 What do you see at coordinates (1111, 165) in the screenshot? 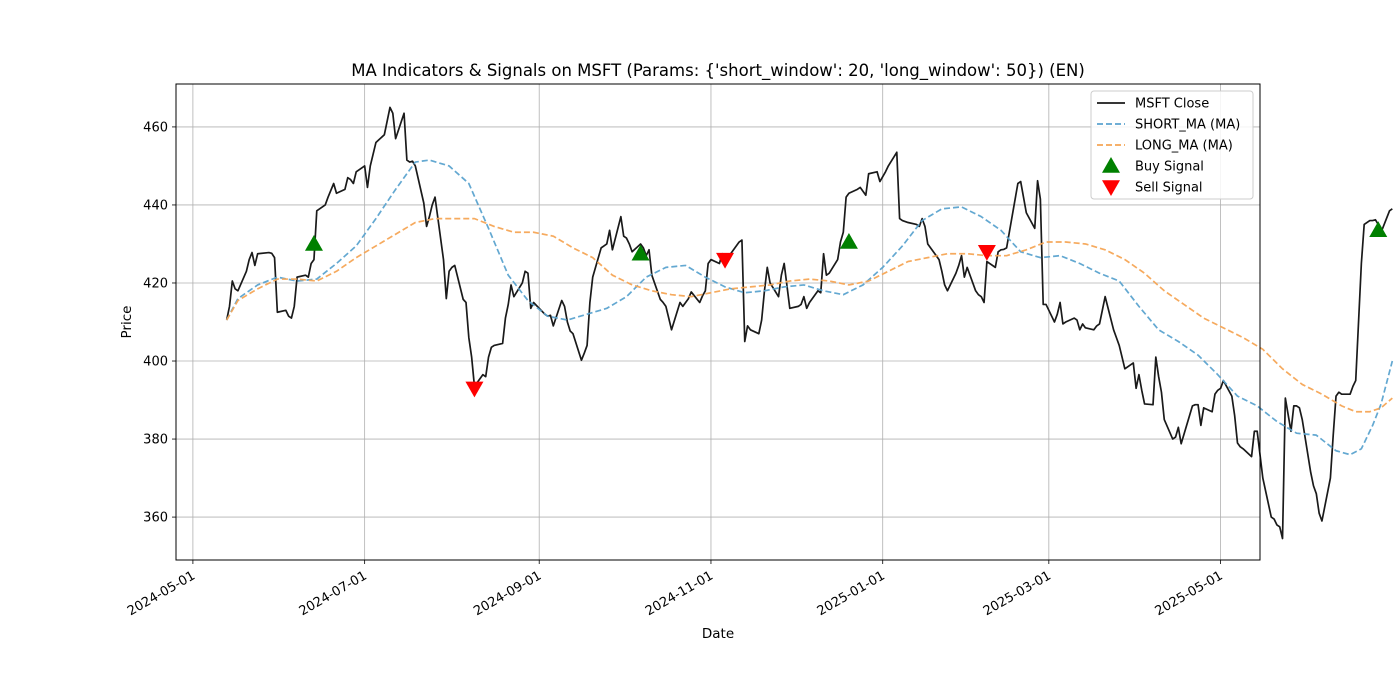
I see `legend-swatch-buy-signal` at bounding box center [1111, 165].